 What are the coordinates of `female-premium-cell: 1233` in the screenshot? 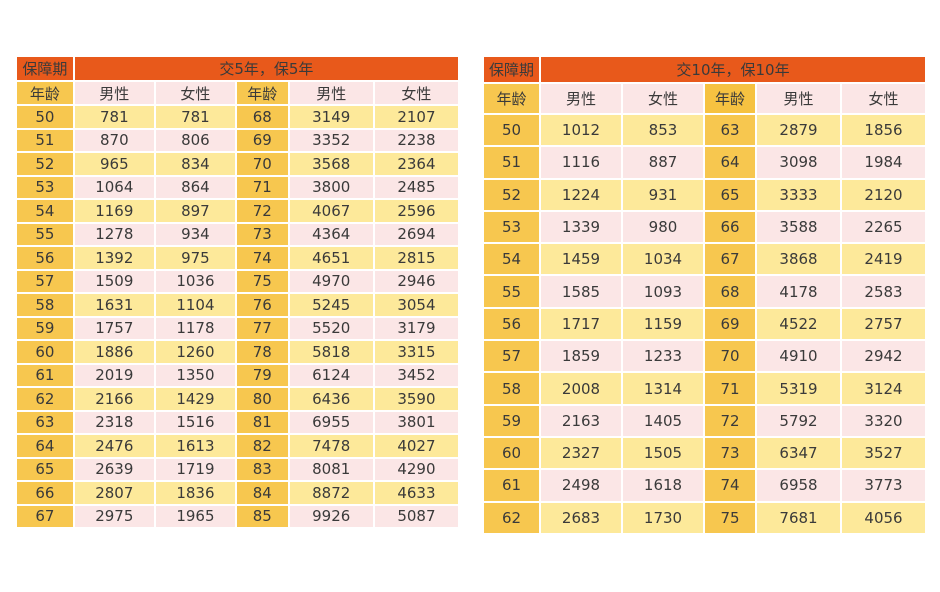 It's located at (663, 356).